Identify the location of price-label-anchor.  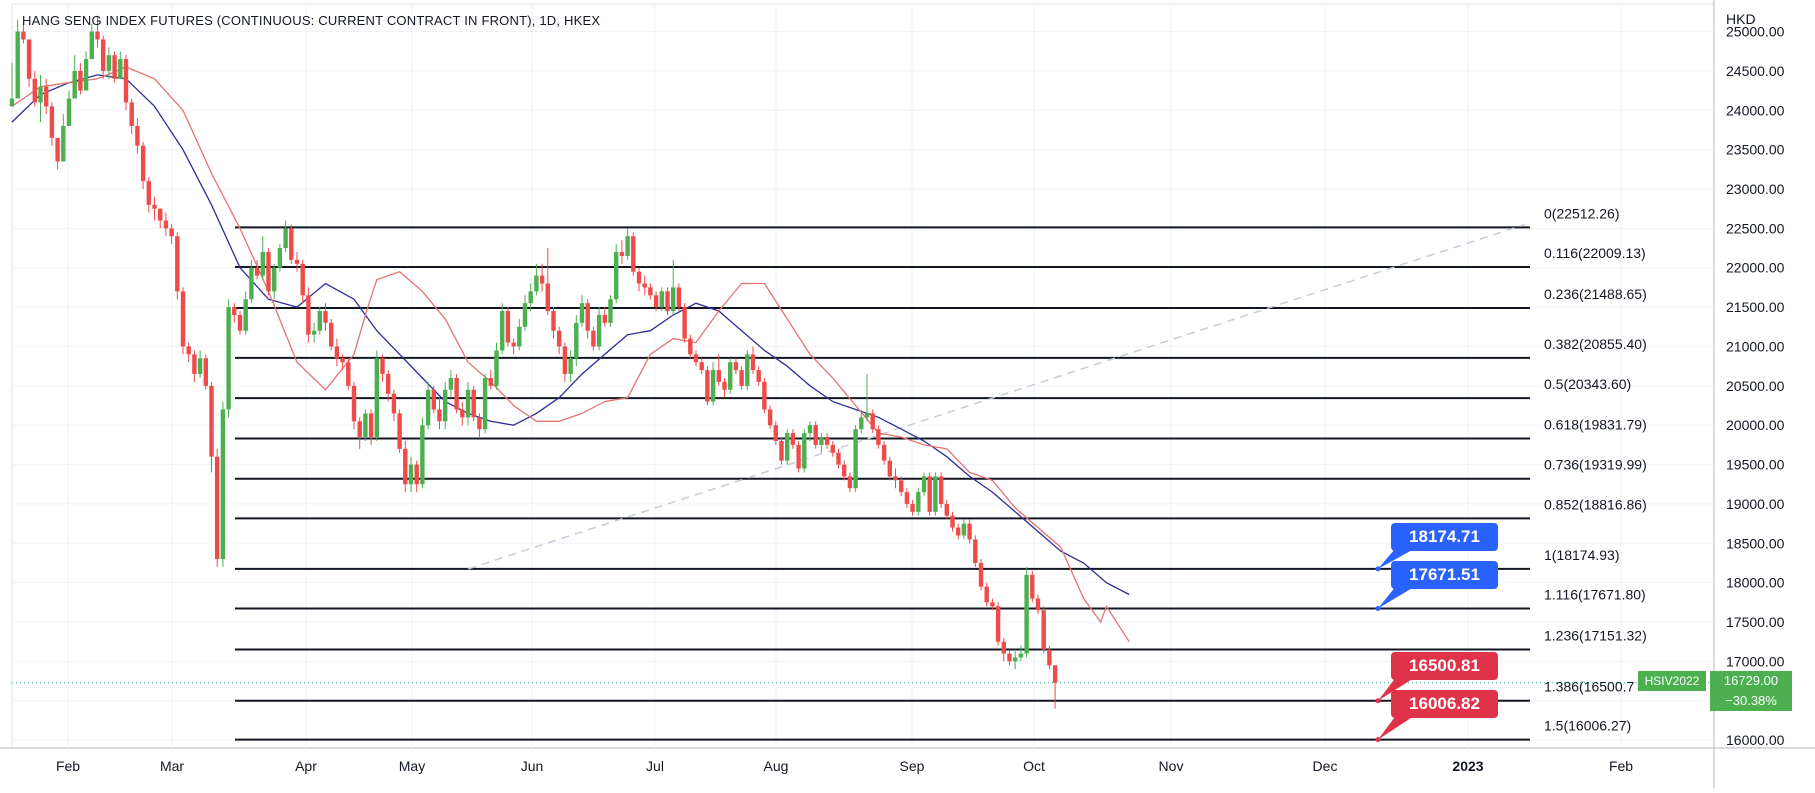
(1378, 740).